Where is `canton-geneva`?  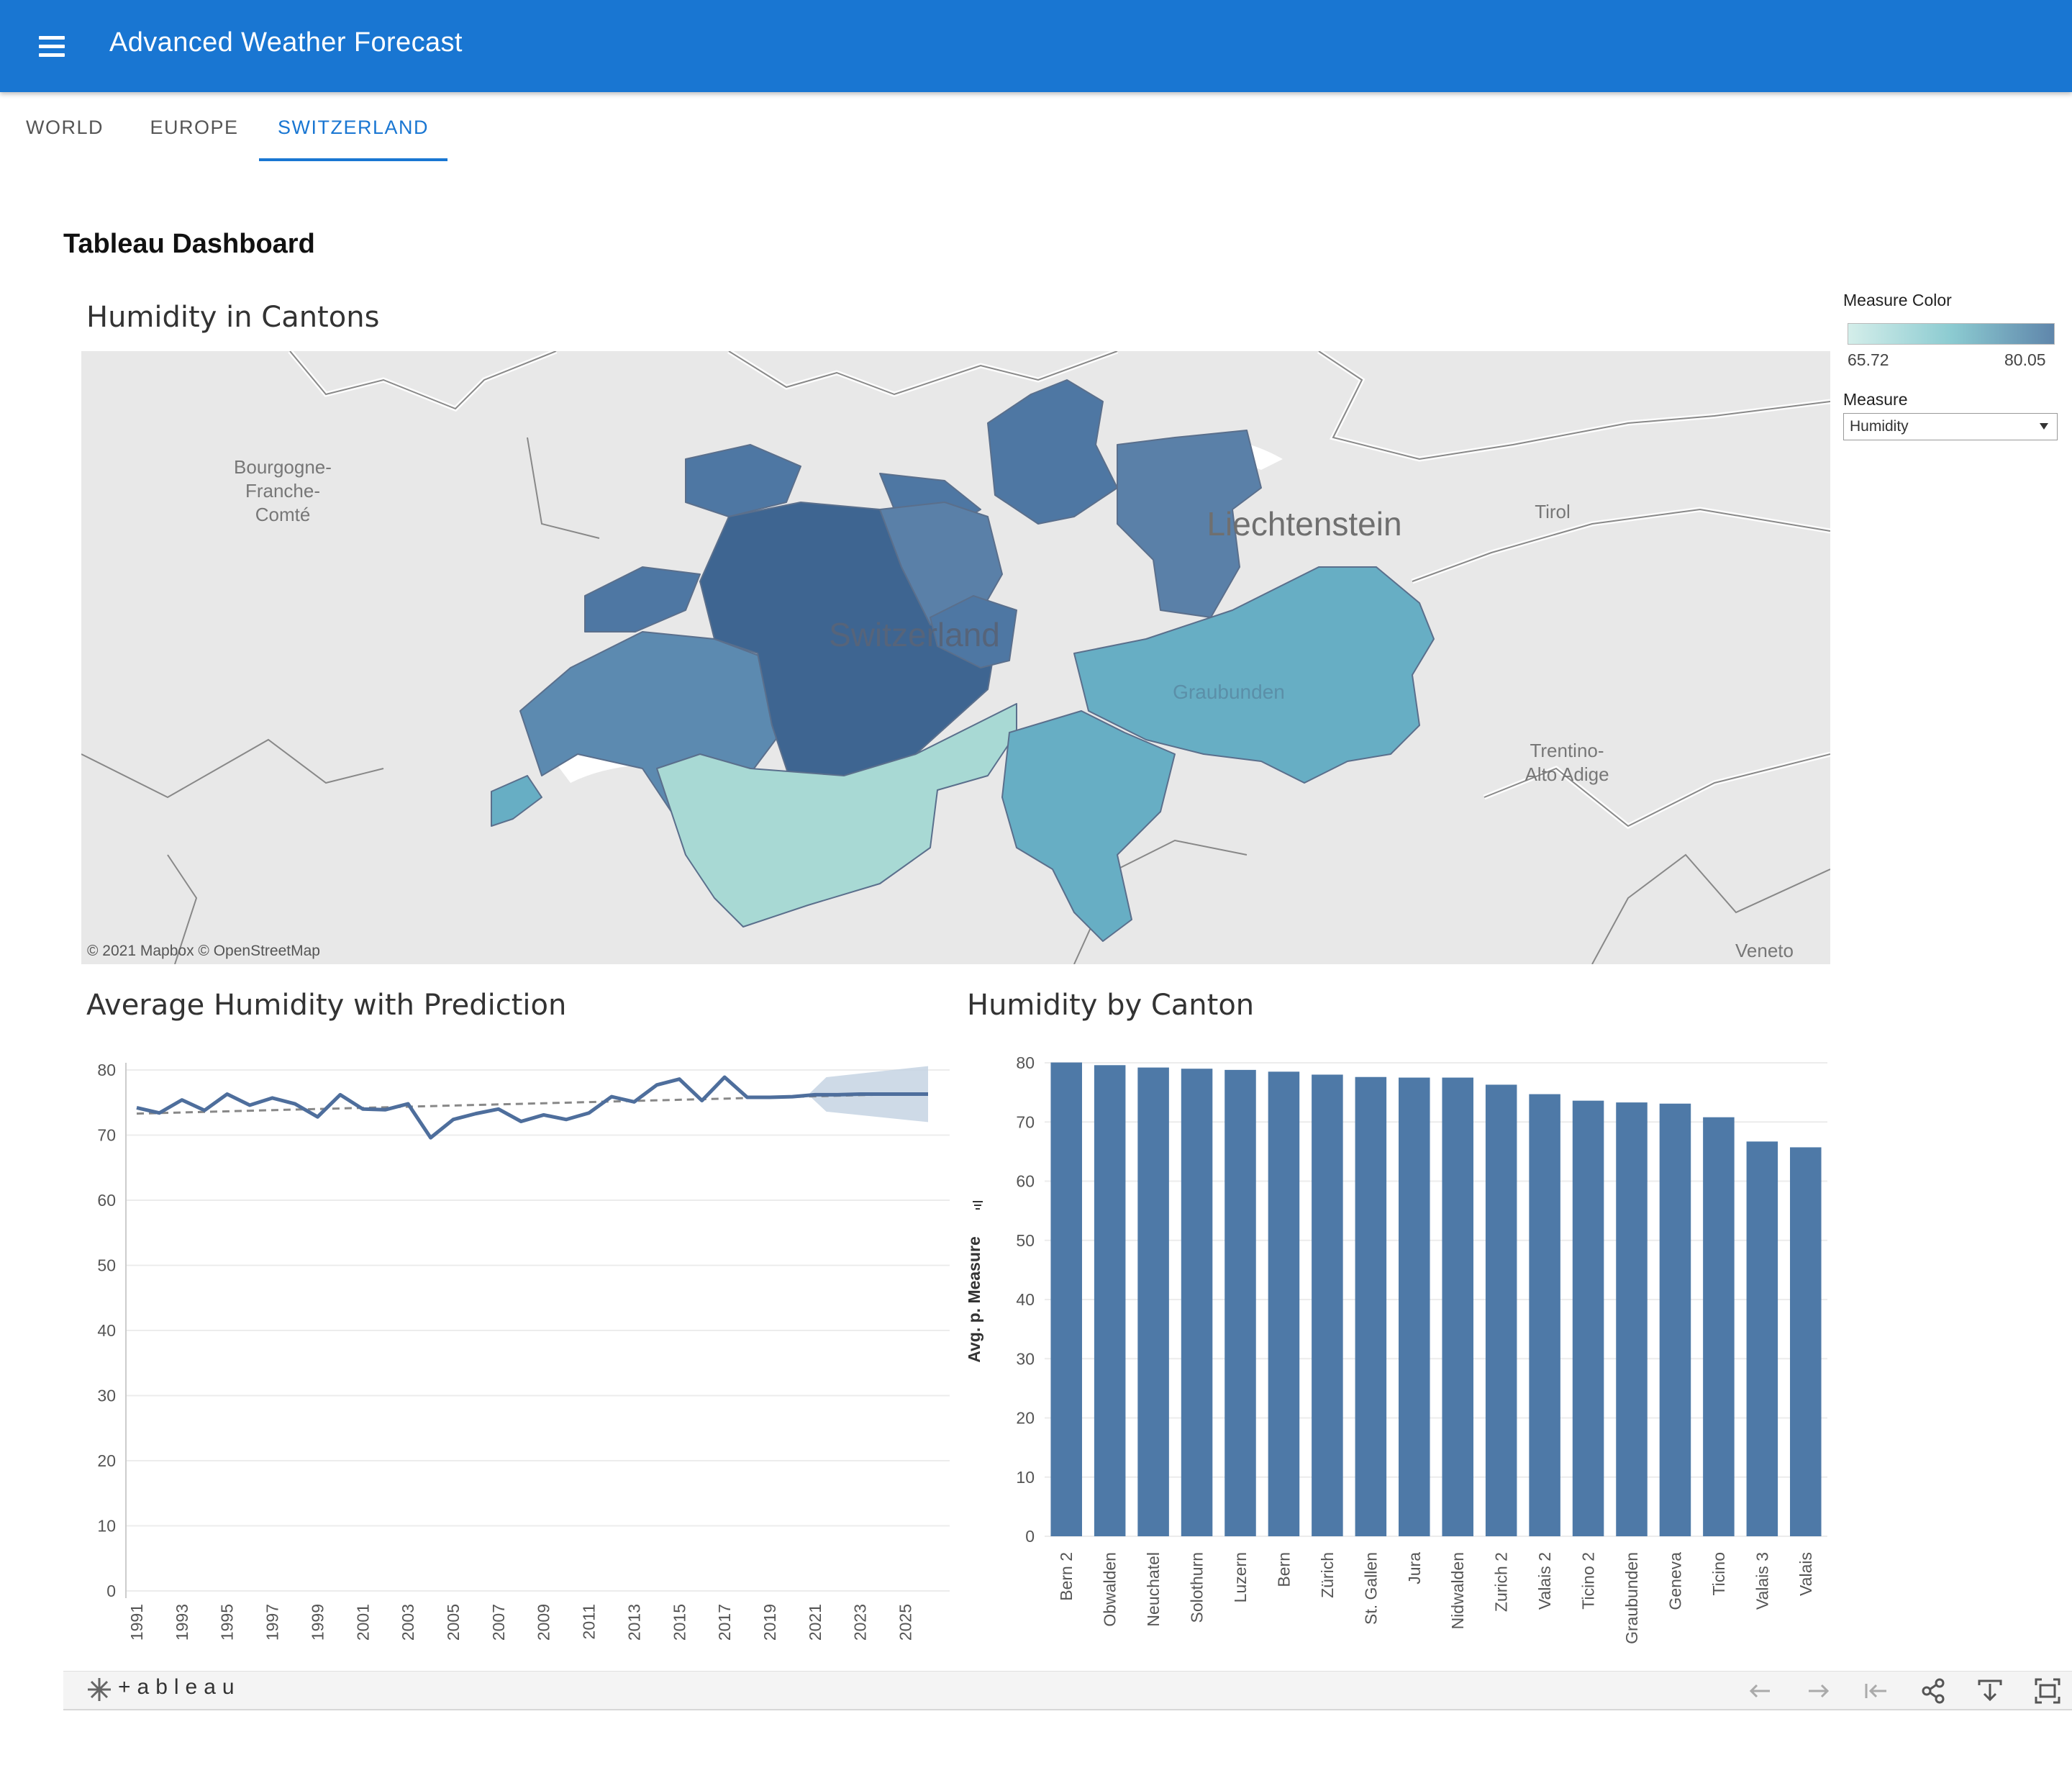 canton-geneva is located at coordinates (517, 801).